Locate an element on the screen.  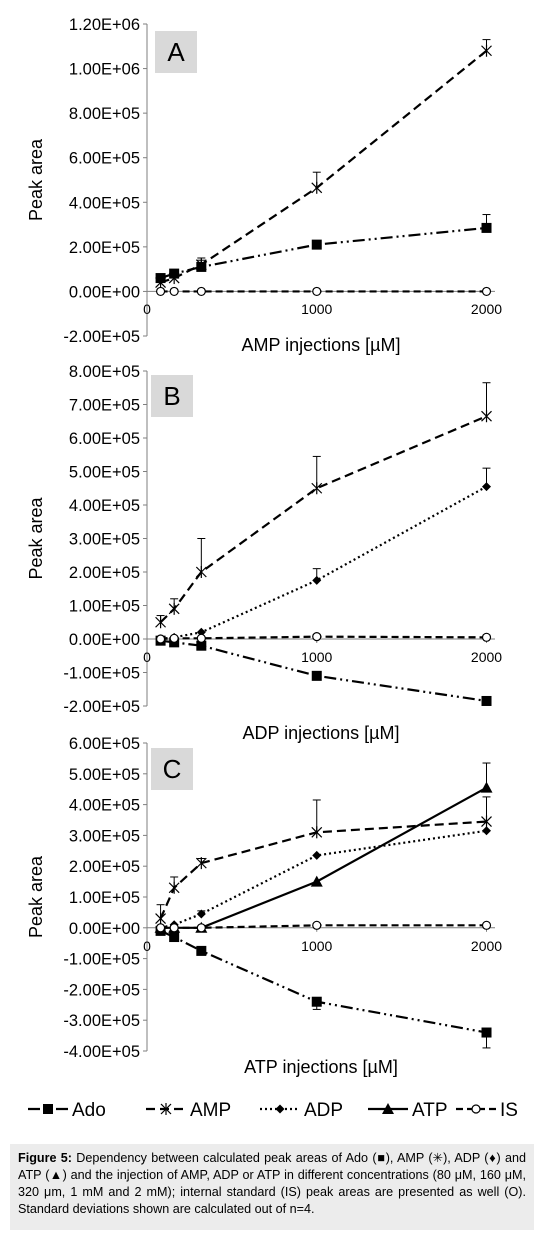
panel-c-y-tick-label: 2.00E+05 is located at coordinates (104, 867).